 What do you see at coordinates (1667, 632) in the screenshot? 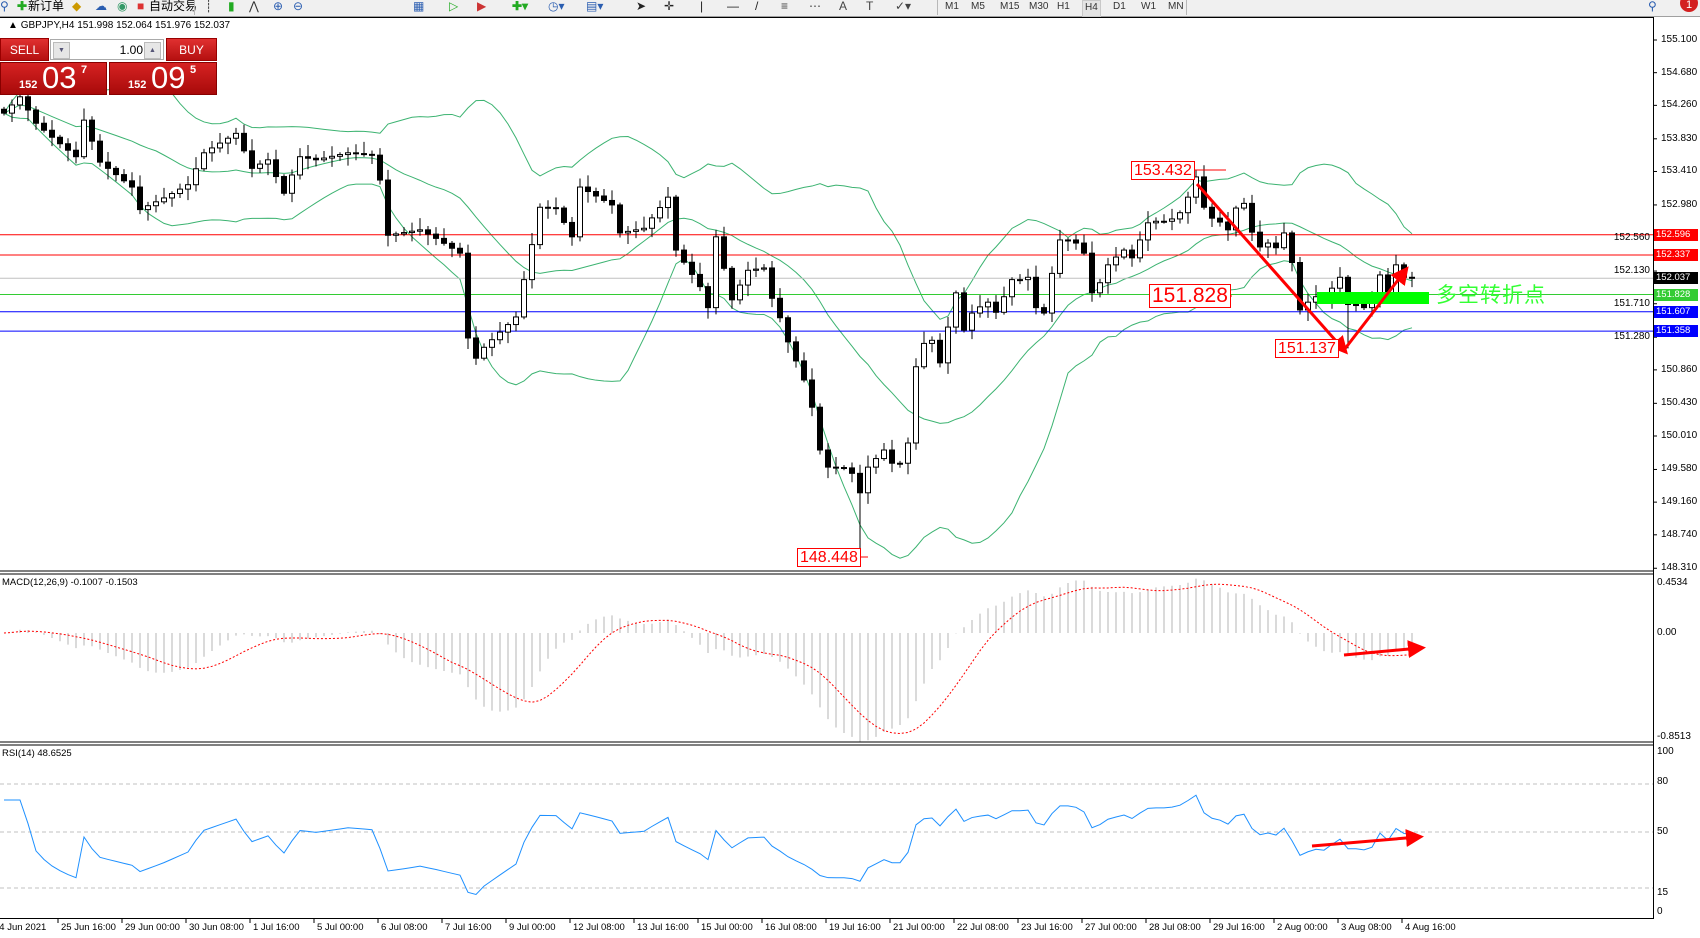
I see `macd-zero-label: 0.00` at bounding box center [1667, 632].